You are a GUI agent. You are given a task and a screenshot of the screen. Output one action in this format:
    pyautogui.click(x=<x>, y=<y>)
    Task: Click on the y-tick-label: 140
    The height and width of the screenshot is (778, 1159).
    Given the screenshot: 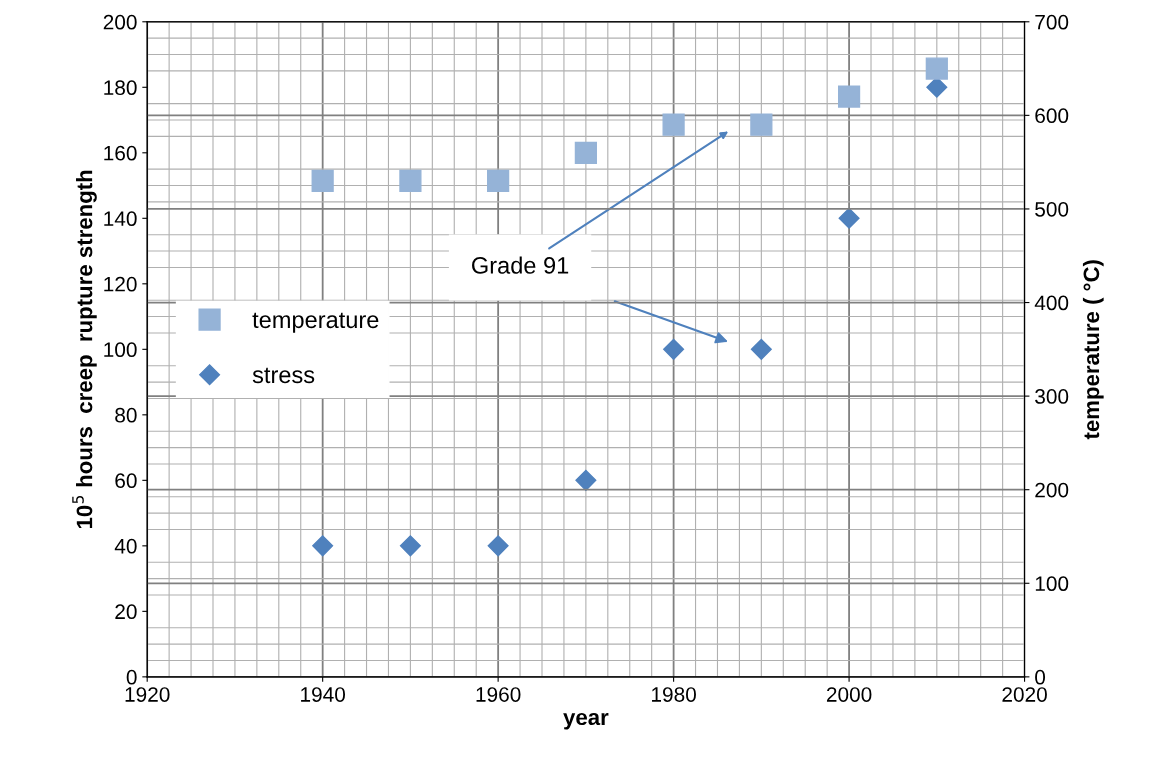 What is the action you would take?
    pyautogui.click(x=120, y=219)
    